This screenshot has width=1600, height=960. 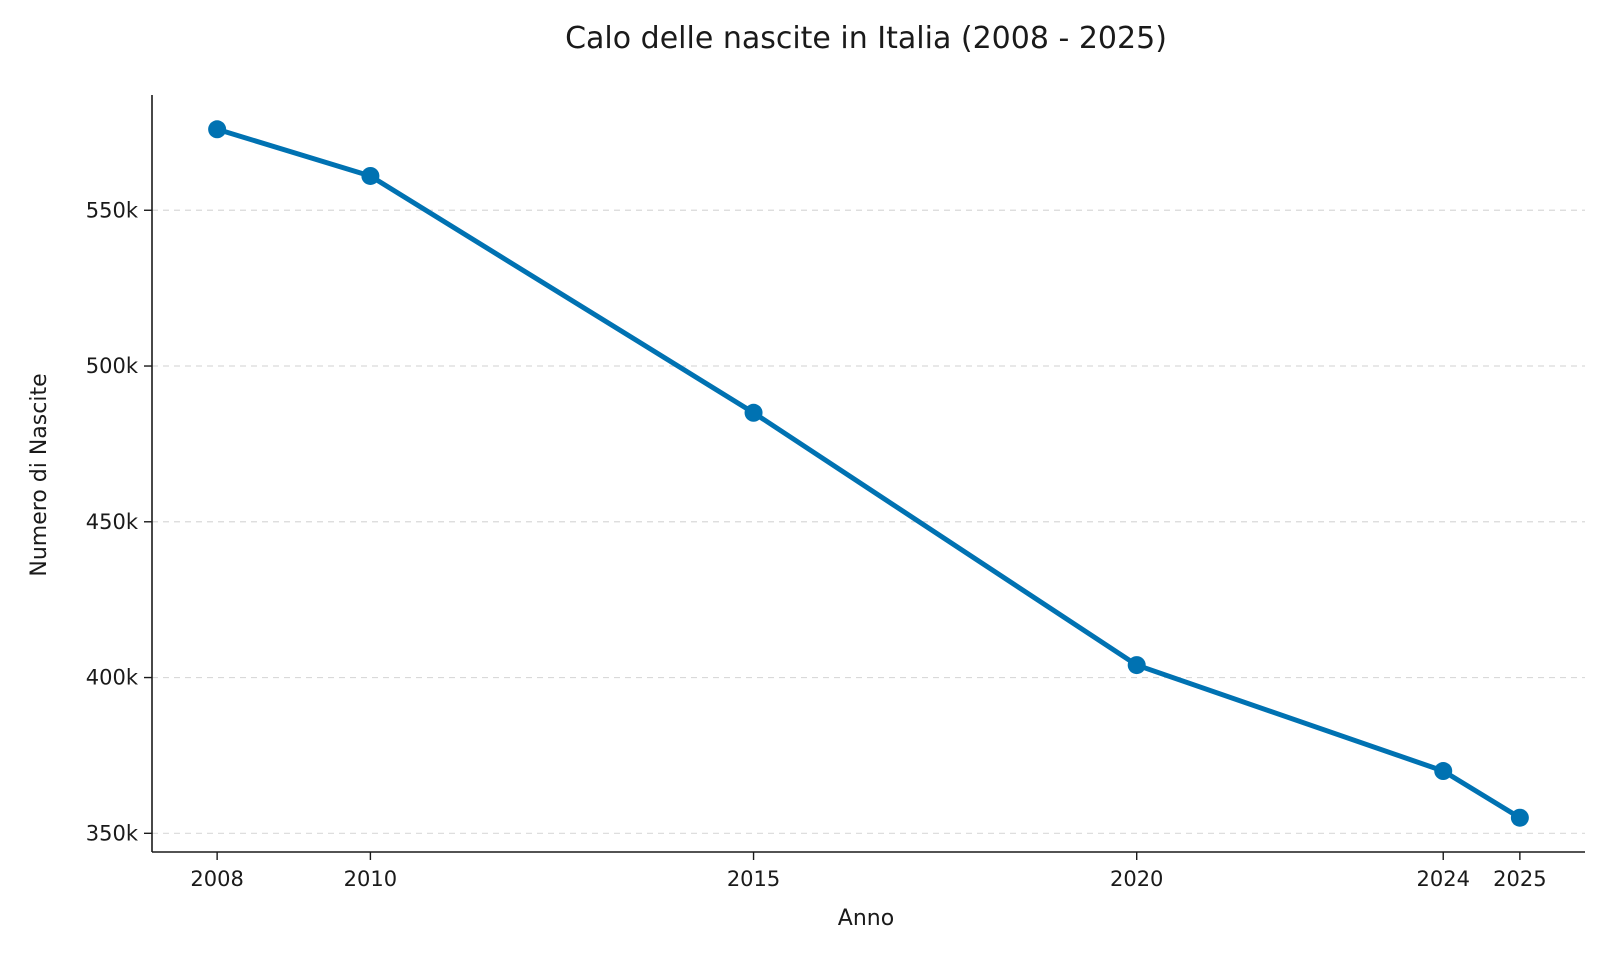 I want to click on x-tick-label: 2010, so click(x=370, y=879).